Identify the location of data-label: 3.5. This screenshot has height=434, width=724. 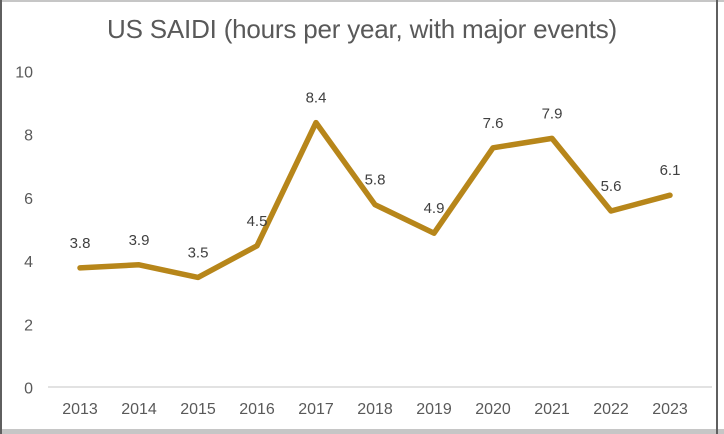
(198, 252).